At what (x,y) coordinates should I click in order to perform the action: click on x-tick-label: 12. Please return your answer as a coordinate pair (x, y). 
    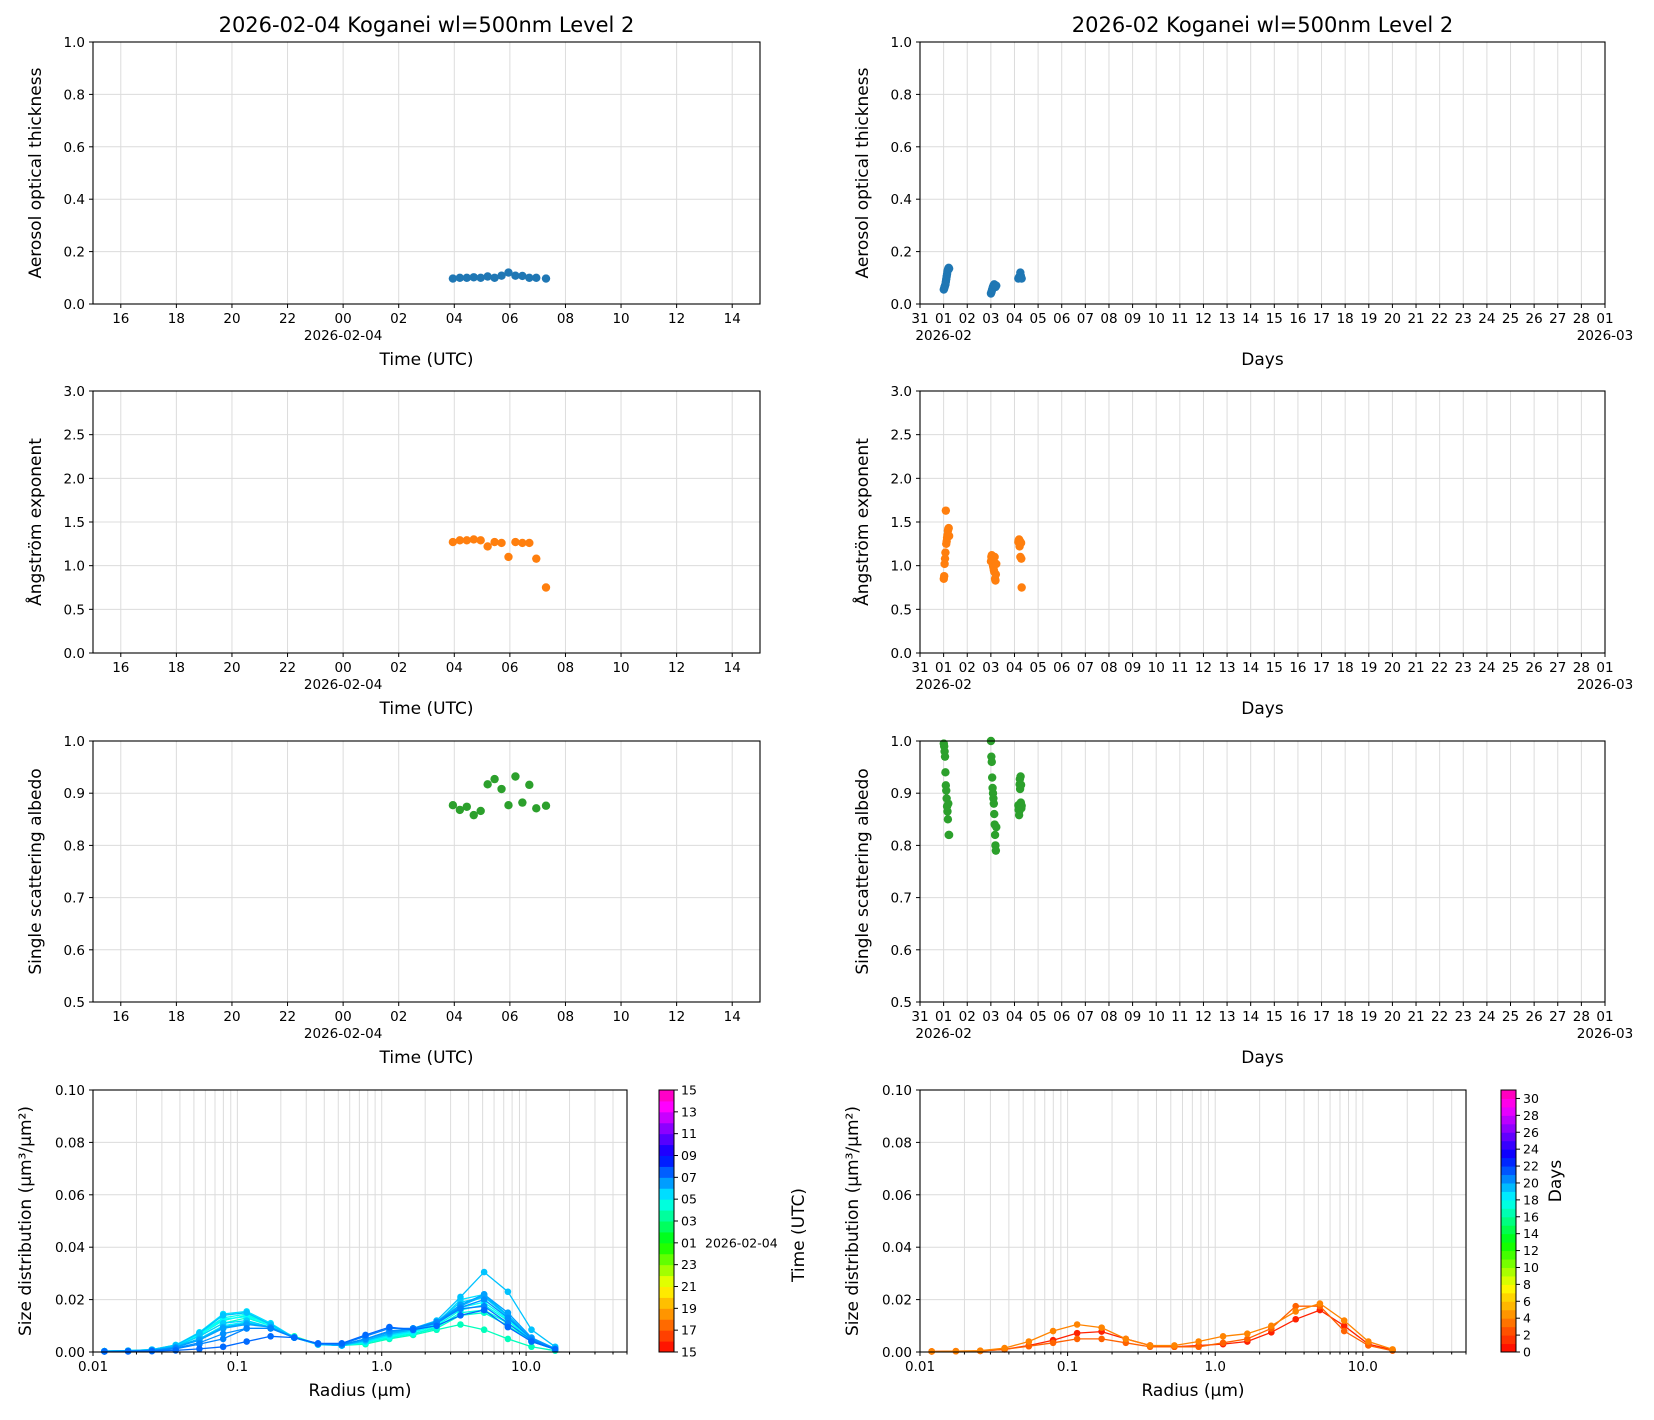
    Looking at the image, I should click on (676, 668).